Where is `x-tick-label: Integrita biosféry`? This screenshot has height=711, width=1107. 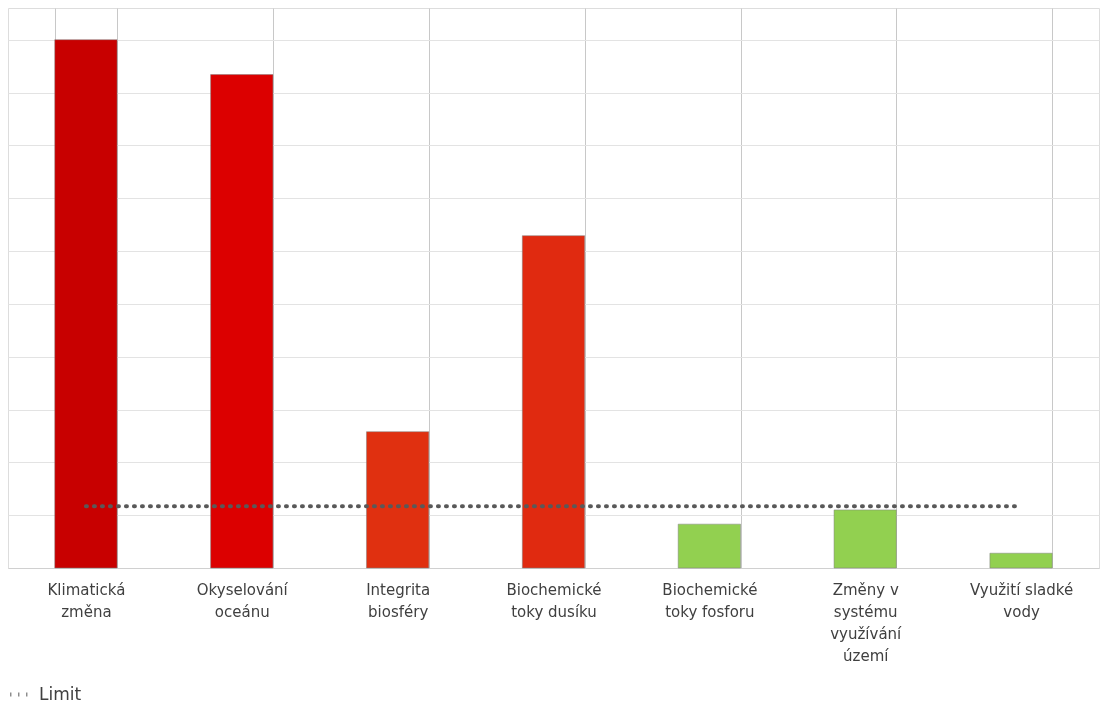 x-tick-label: Integrita biosféry is located at coordinates (398, 600).